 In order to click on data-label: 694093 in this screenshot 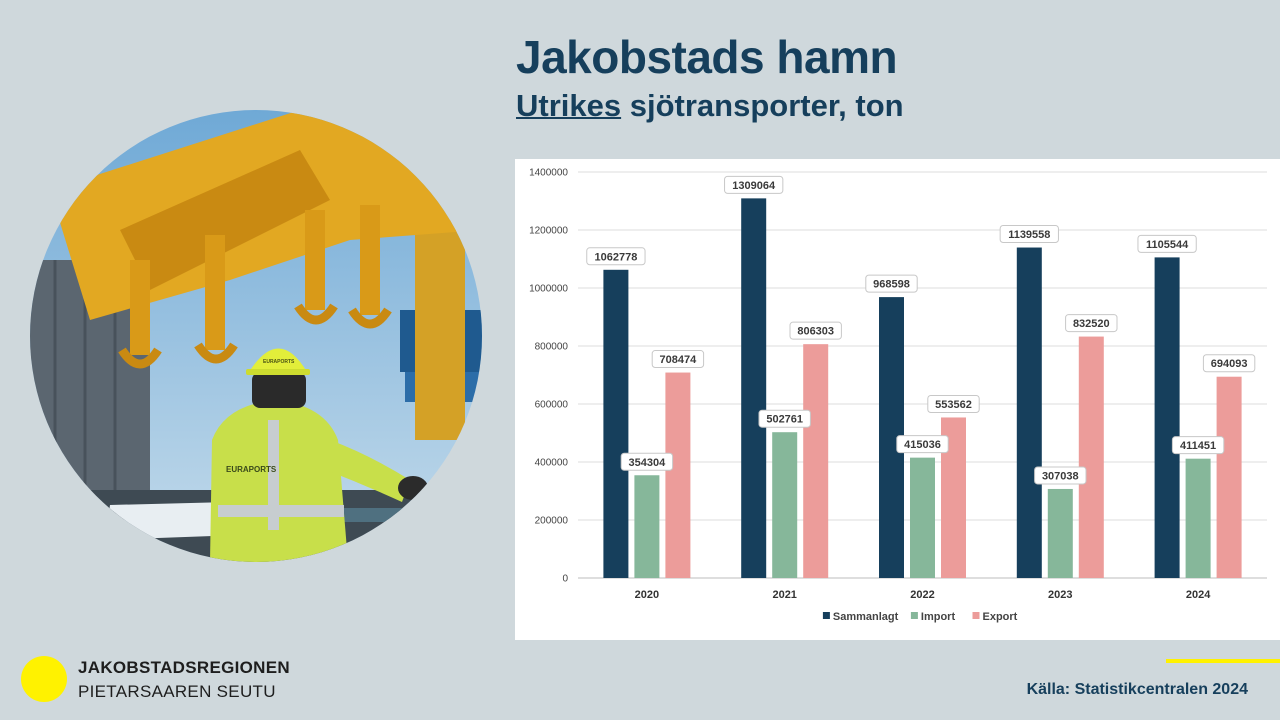, I will do `click(1229, 364)`.